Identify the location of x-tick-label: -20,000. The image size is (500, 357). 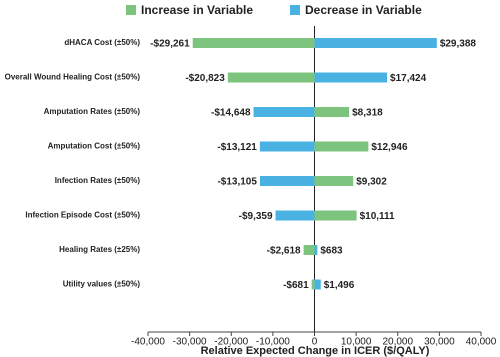
(231, 342).